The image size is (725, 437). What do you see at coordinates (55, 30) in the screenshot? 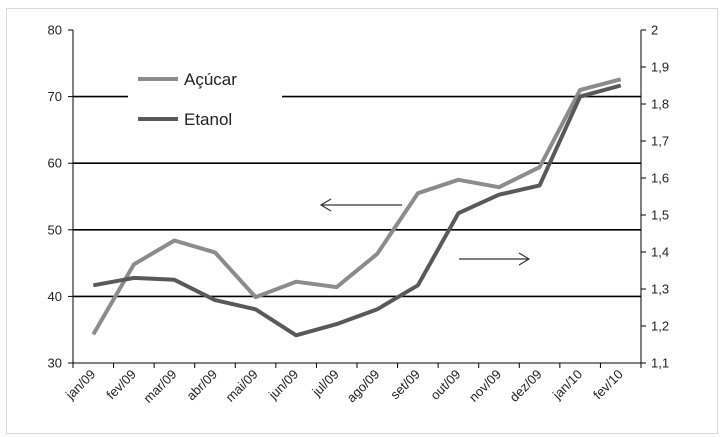
I see `left-axis-tick-label: 80` at bounding box center [55, 30].